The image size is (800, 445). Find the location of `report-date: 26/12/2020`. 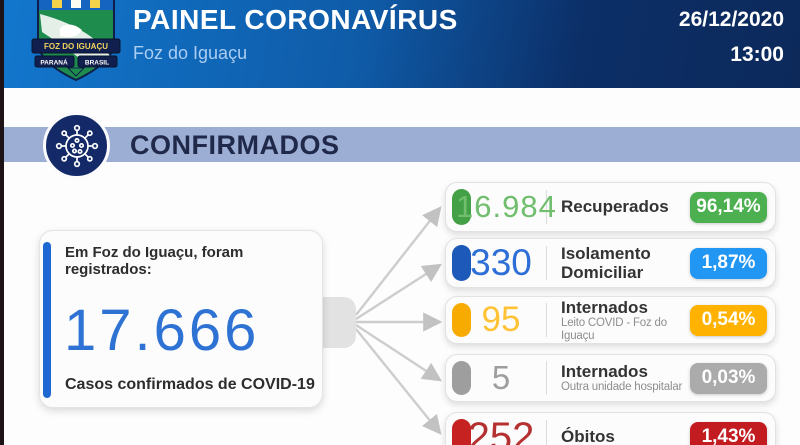

report-date: 26/12/2020 is located at coordinates (731, 19).